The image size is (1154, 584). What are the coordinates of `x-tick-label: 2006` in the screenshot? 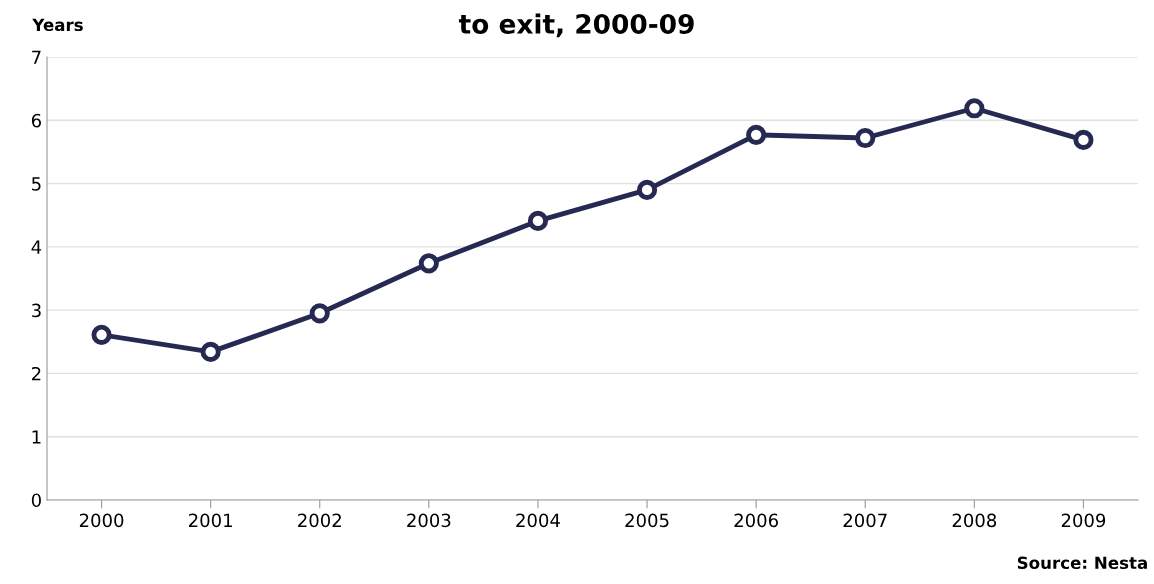 It's located at (756, 520).